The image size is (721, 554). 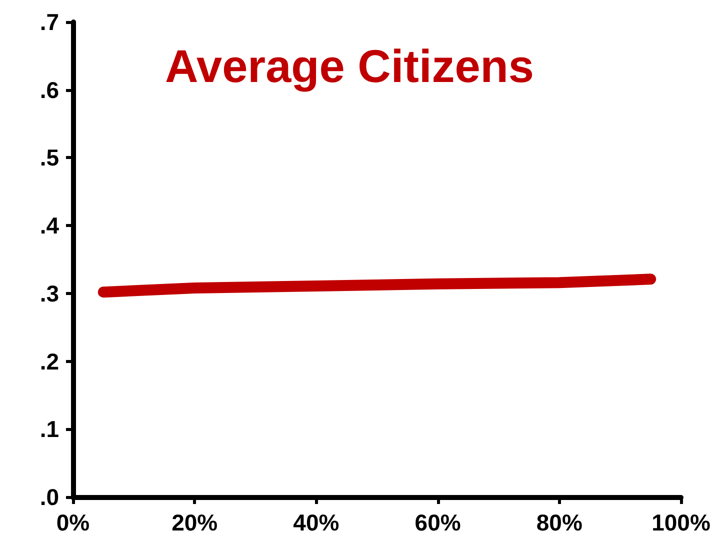 I want to click on y-tick-label: .1, so click(x=50, y=429).